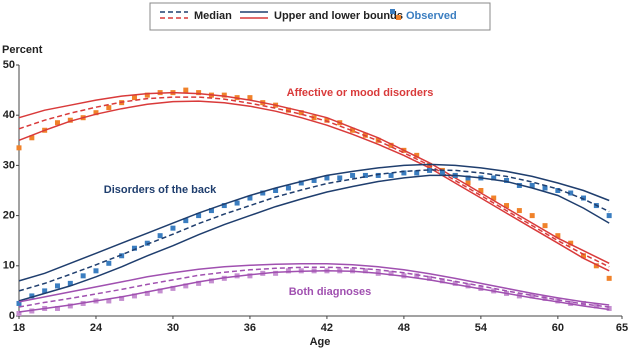 The image size is (631, 351). Describe the element at coordinates (96, 328) in the screenshot. I see `x-tick-label: 24` at that location.